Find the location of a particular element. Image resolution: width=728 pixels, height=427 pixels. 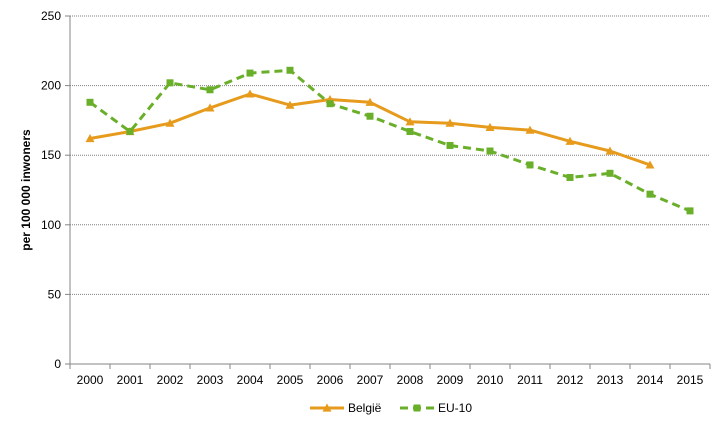

x-tick-label: 2000 is located at coordinates (90, 380).